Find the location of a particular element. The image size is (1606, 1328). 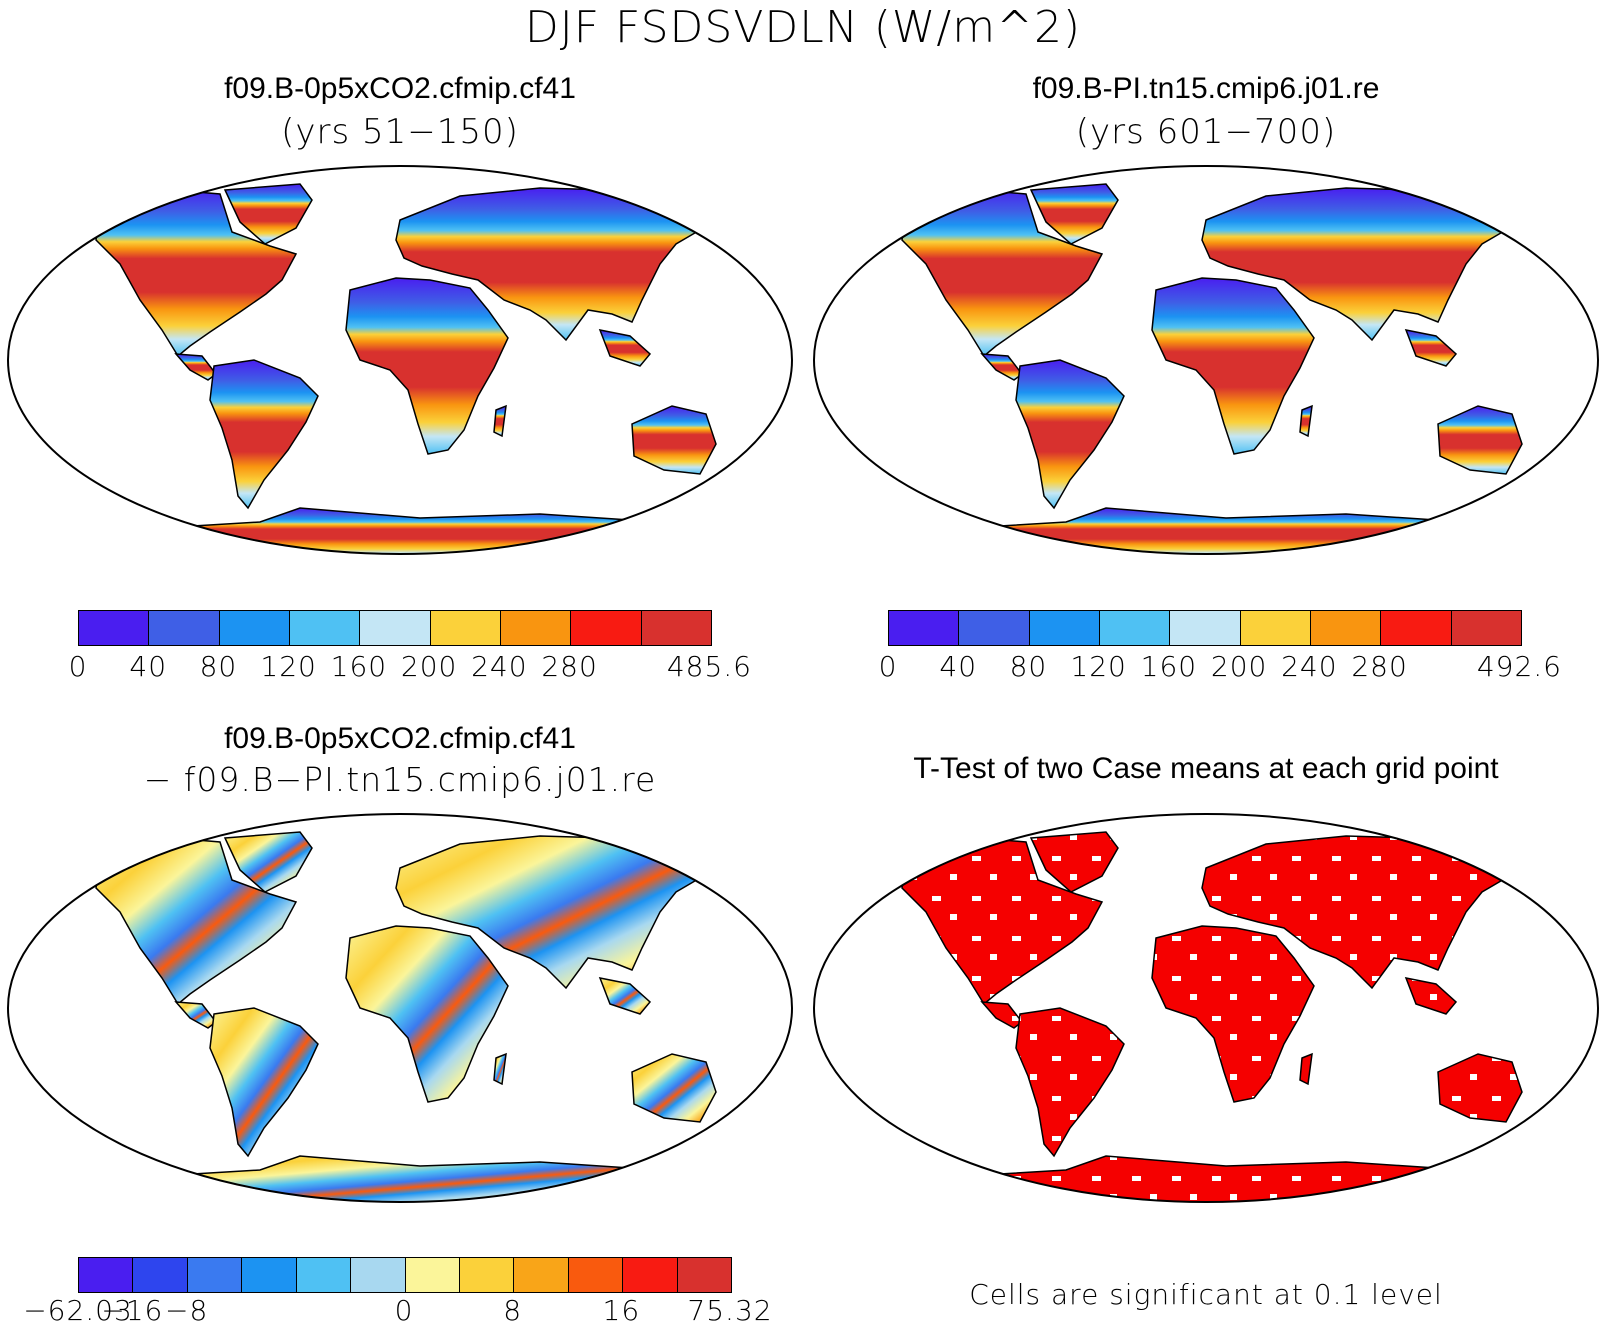

map-pi-abs is located at coordinates (1206, 360).